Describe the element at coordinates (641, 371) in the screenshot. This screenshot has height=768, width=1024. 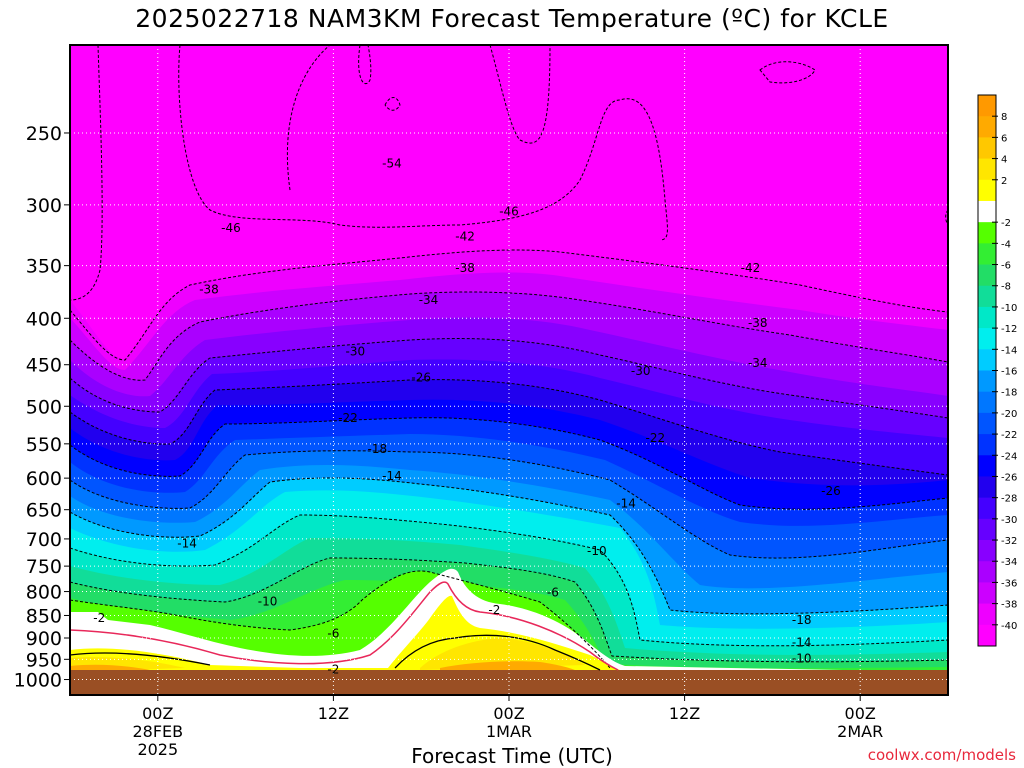
I see `contour-label: -30` at that location.